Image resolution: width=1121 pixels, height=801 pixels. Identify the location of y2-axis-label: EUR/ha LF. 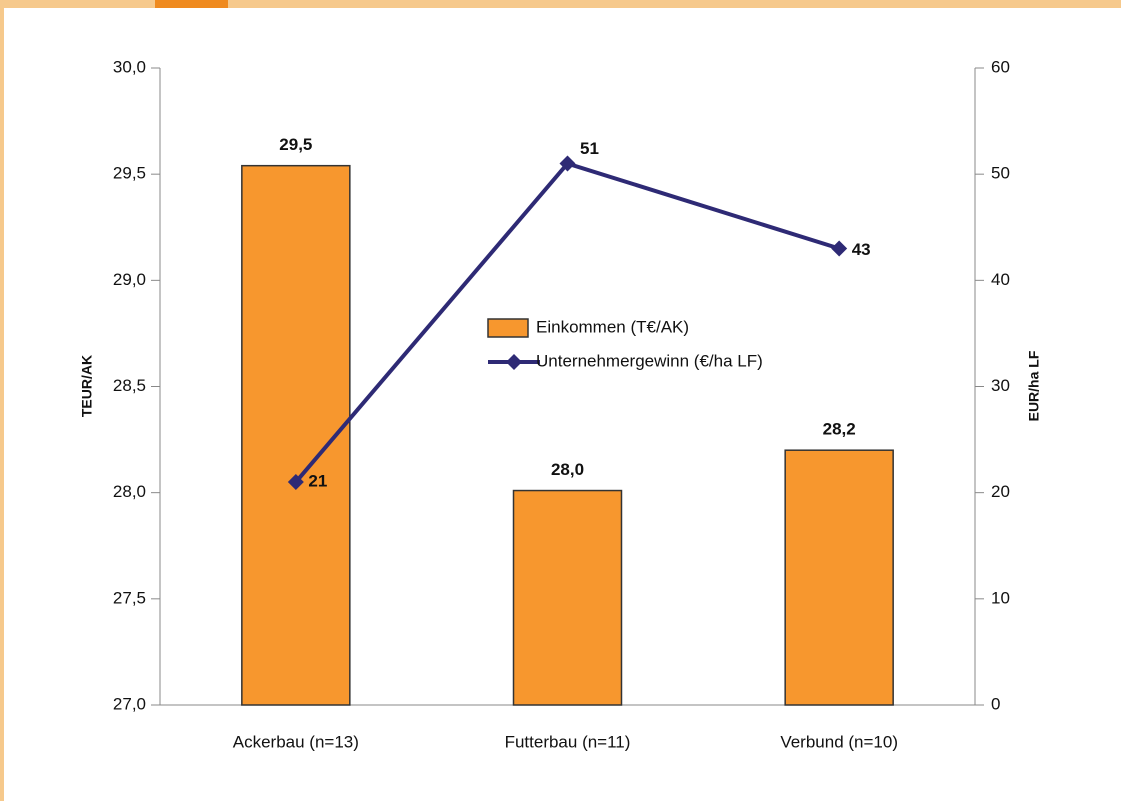
(1034, 385).